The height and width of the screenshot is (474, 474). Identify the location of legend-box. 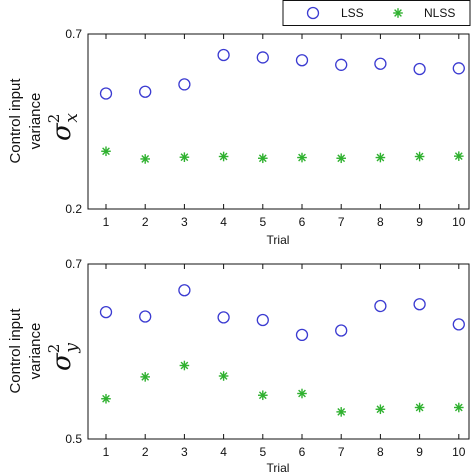
(376, 13).